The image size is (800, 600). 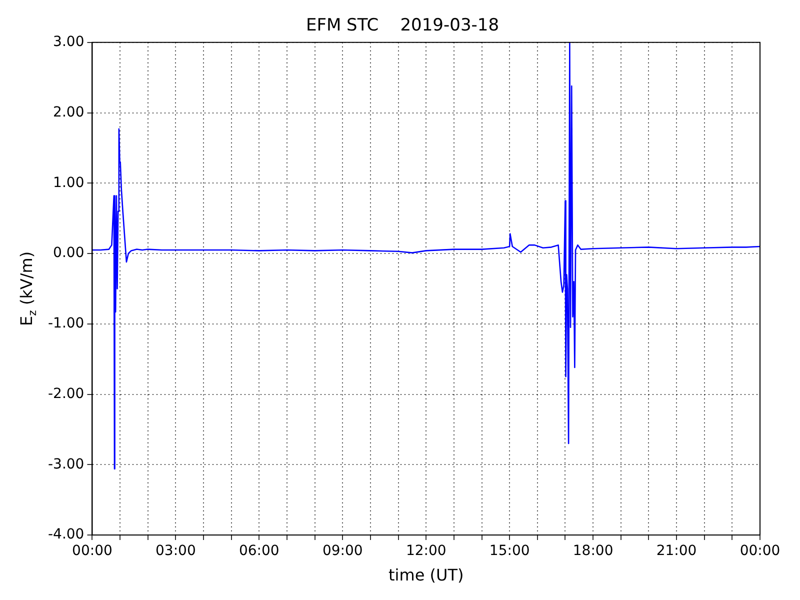 What do you see at coordinates (68, 112) in the screenshot?
I see `y-tick-label: 2.00` at bounding box center [68, 112].